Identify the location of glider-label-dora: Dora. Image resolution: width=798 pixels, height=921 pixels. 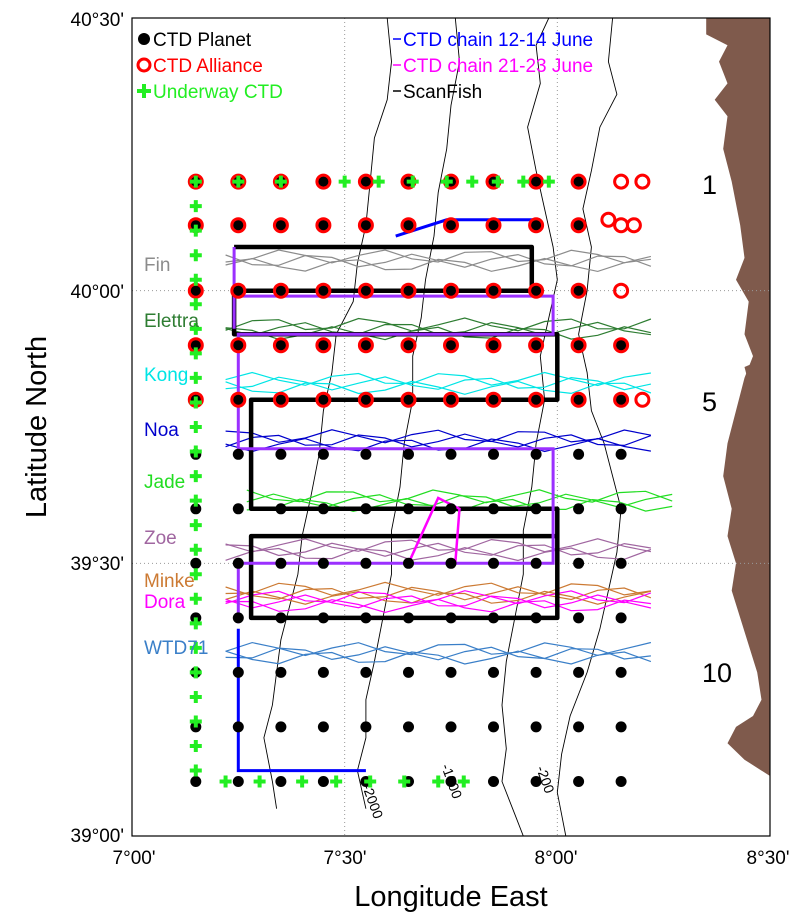
(165, 602).